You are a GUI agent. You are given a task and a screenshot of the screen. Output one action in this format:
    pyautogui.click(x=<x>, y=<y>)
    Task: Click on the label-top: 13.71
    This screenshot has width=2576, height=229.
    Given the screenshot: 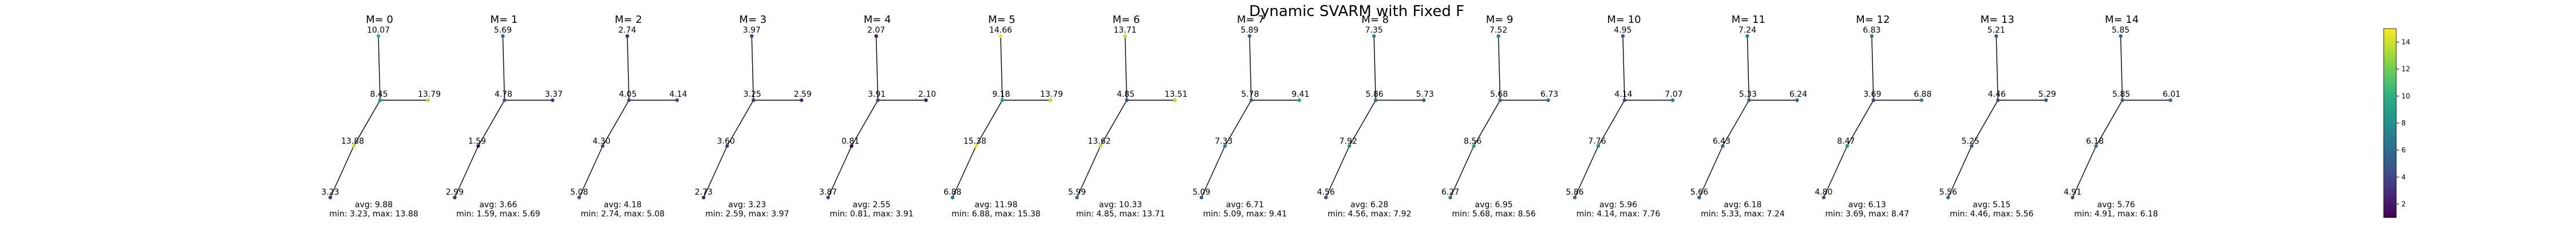 What is the action you would take?
    pyautogui.click(x=1124, y=30)
    